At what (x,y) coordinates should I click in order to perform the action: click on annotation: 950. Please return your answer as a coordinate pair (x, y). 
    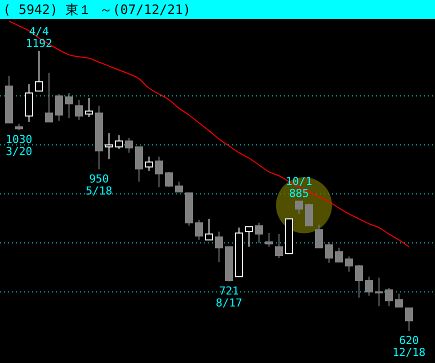
    Looking at the image, I should click on (99, 179).